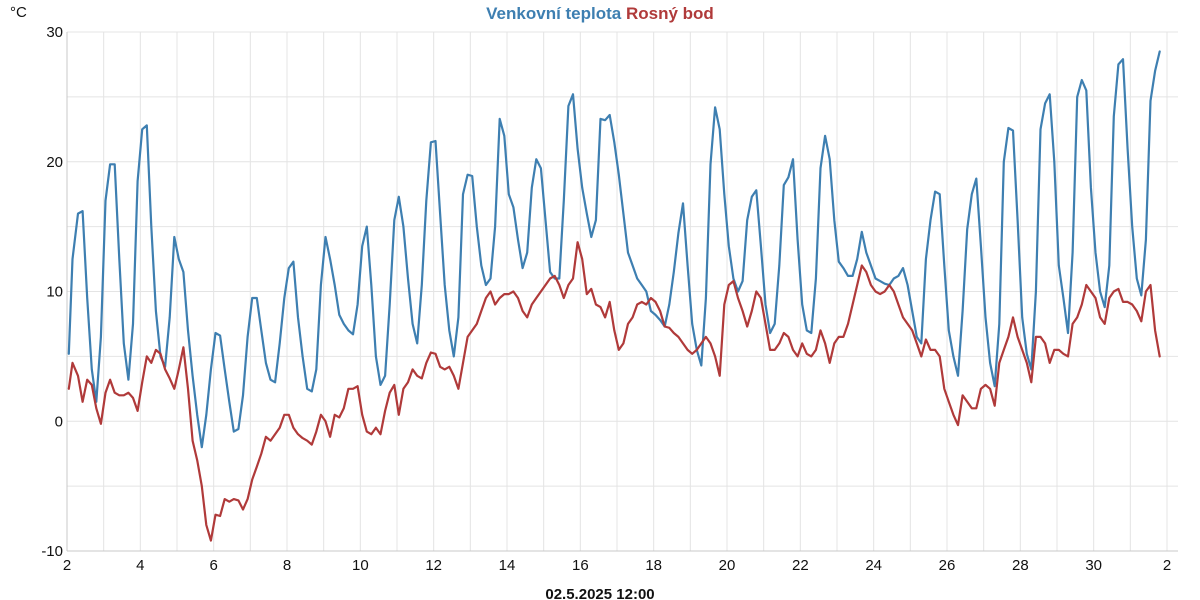 This screenshot has height=600, width=1200. Describe the element at coordinates (18, 12) in the screenshot. I see `y-axis-unit-label: °C` at that location.